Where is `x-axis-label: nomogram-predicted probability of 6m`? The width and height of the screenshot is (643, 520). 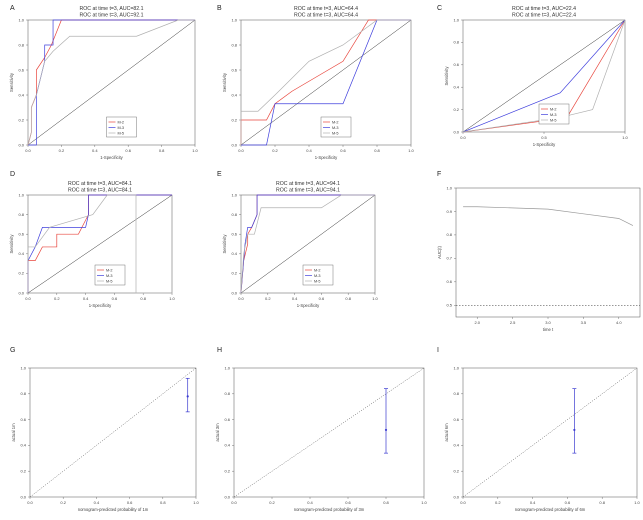 x-axis-label: nomogram-predicted probability of 6m is located at coordinates (550, 509).